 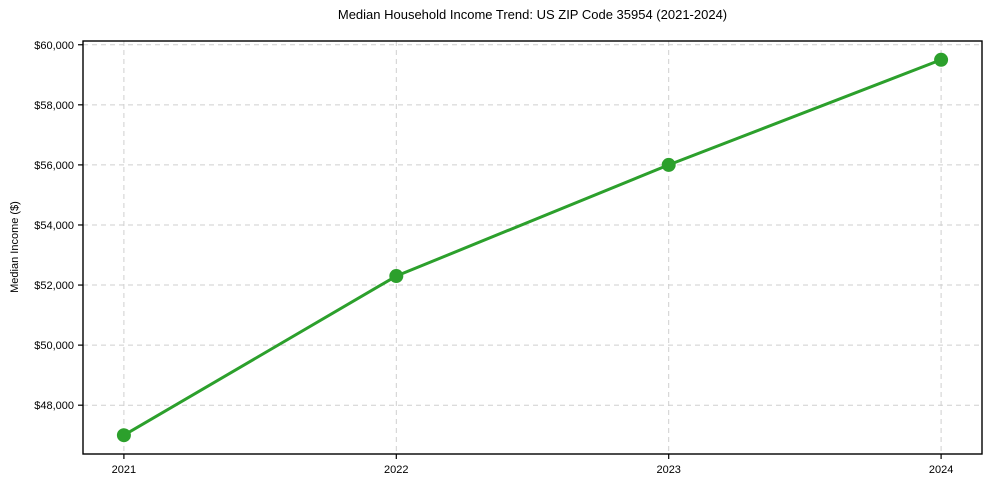 I want to click on y-tick-label: $50,000, so click(x=54, y=346).